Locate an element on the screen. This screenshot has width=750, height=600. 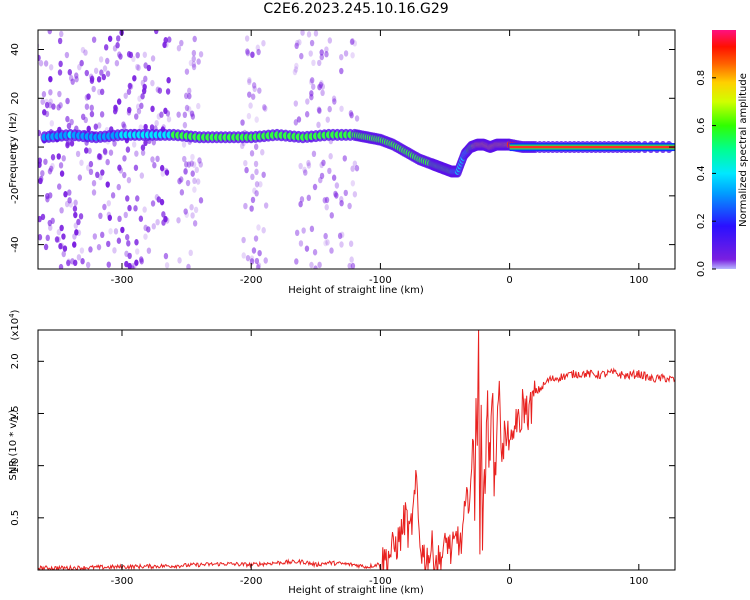
colorbar-tick-label: 0.4 is located at coordinates (701, 173).